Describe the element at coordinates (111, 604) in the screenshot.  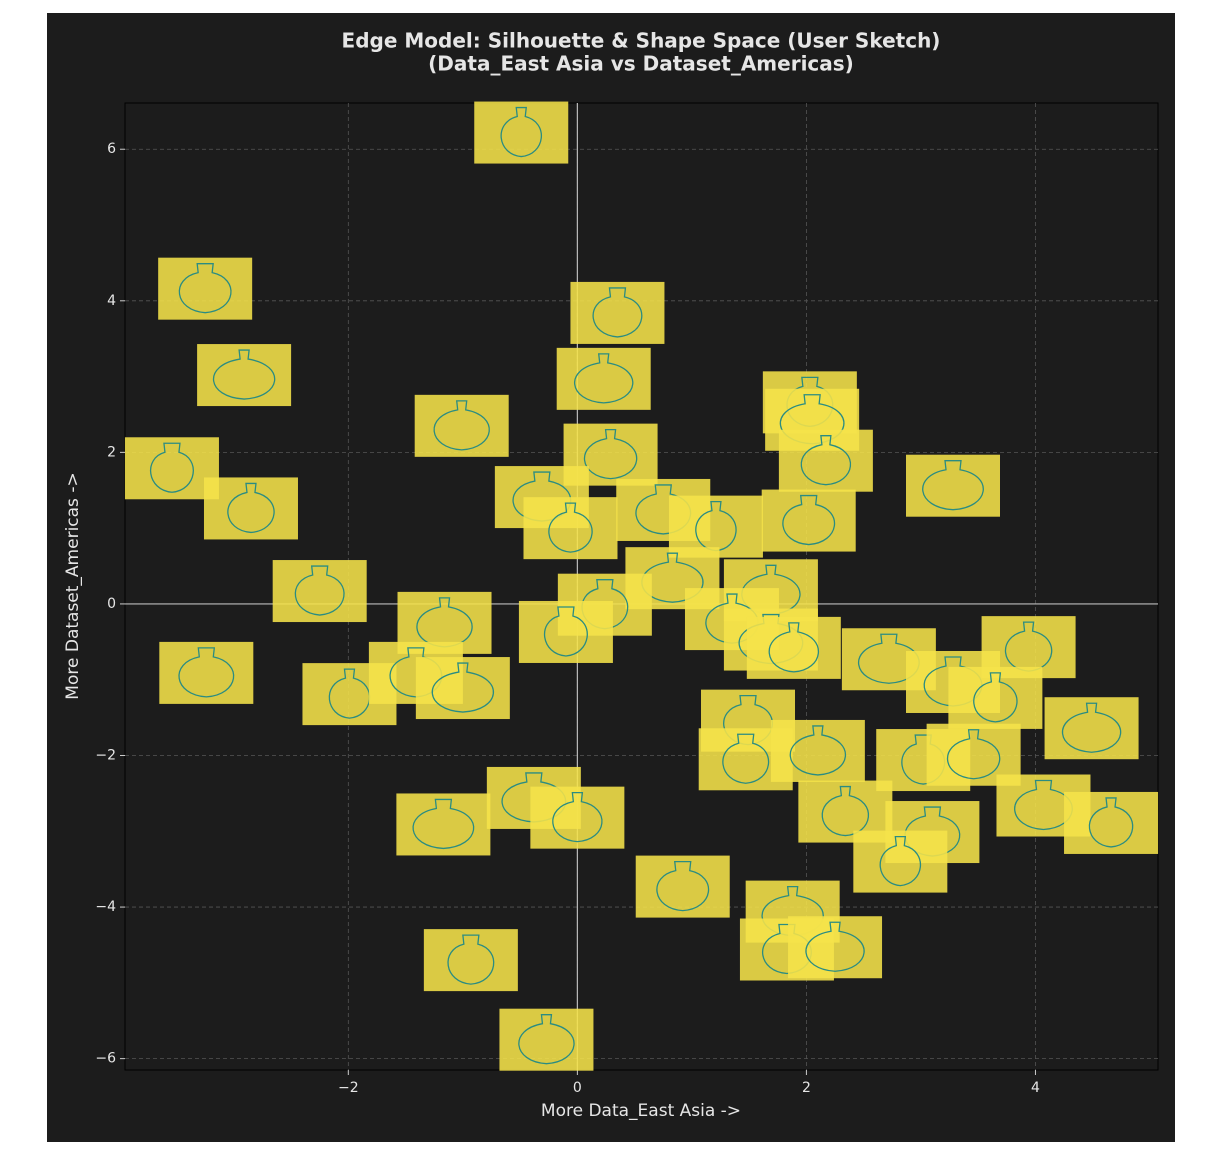
I see `y-tick-label: 0` at that location.